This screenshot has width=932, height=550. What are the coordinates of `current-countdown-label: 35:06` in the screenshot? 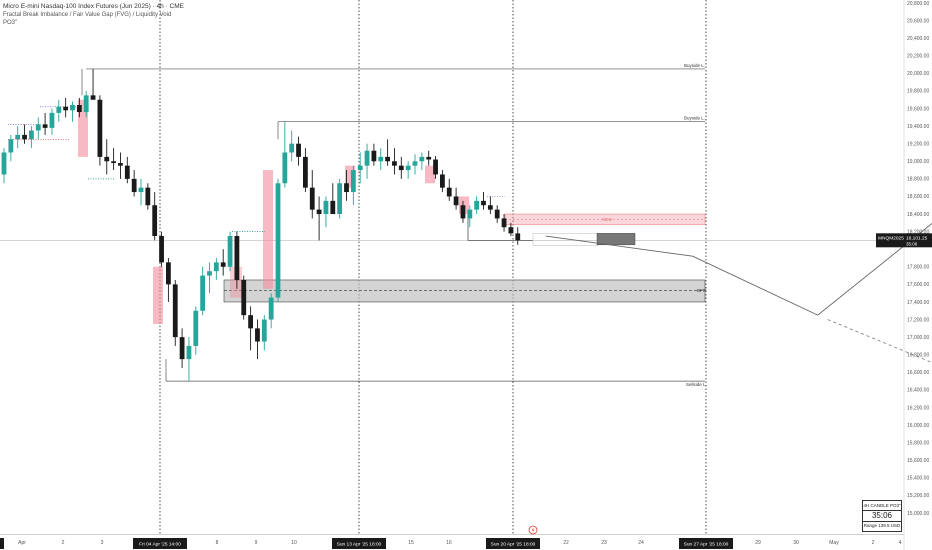 It's located at (912, 243).